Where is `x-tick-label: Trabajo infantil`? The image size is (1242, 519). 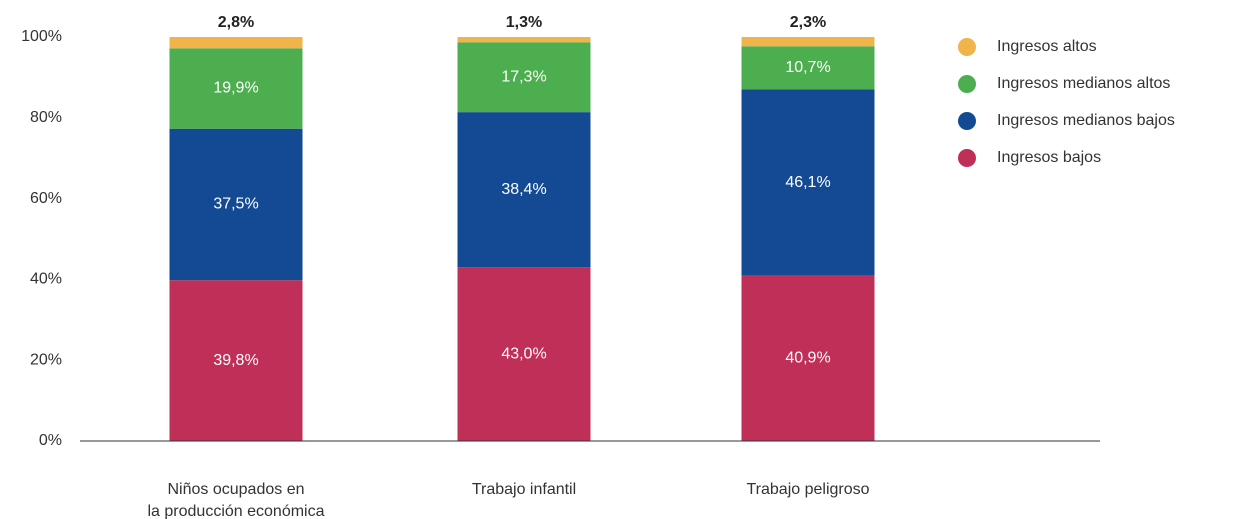 x-tick-label: Trabajo infantil is located at coordinates (524, 489).